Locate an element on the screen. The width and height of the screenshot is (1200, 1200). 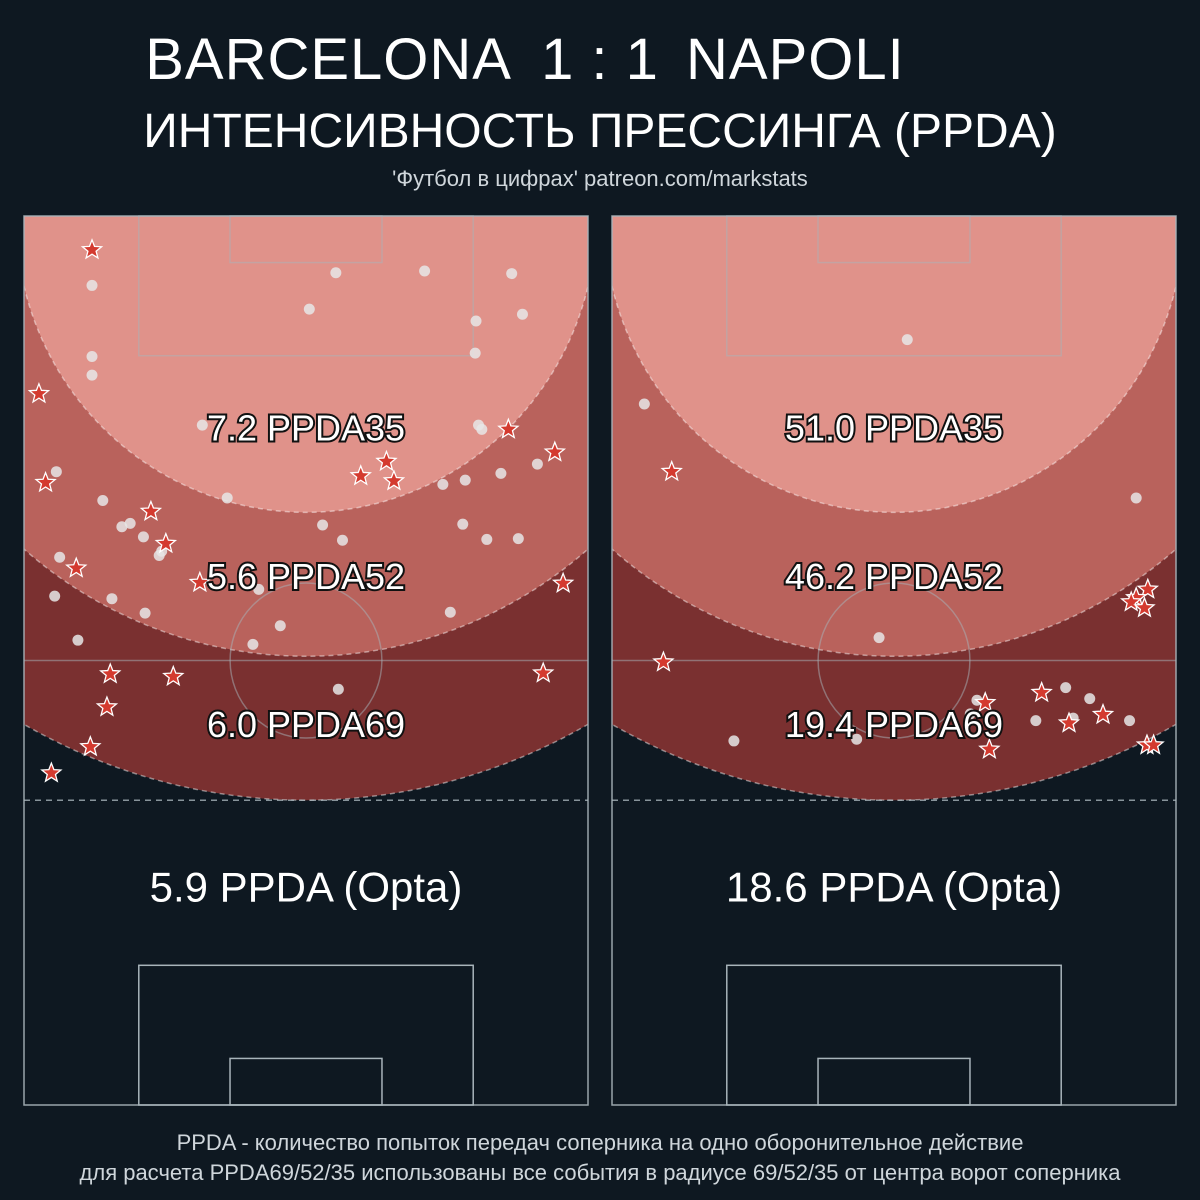
metric-title: ИНТЕНСИВНОСТЬ ПРЕССИНГА (PPDA) is located at coordinates (600, 131).